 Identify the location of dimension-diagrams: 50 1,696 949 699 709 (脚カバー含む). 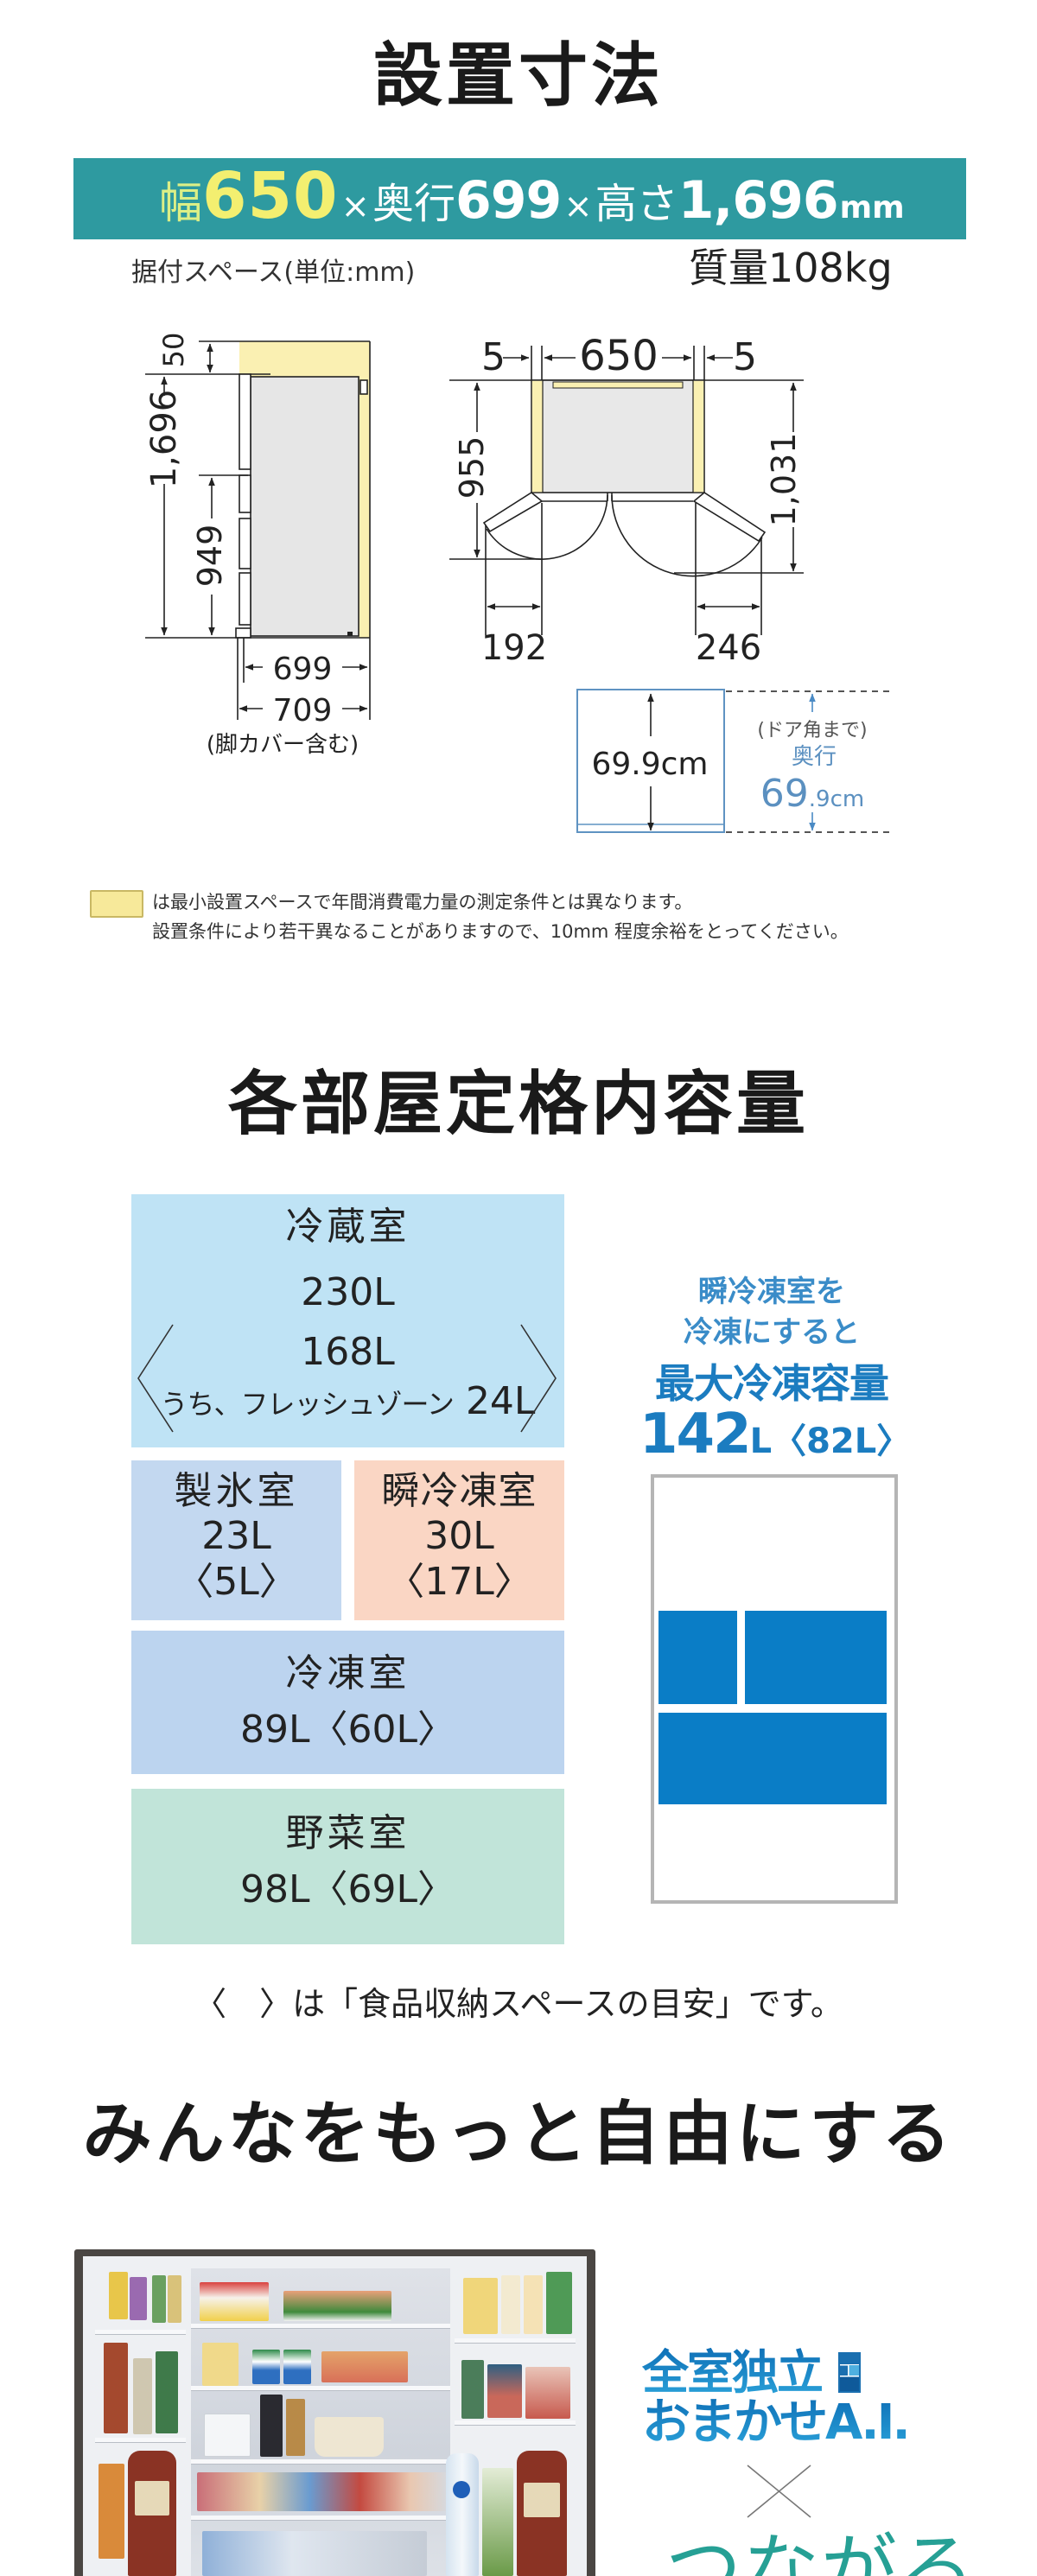
(517, 582).